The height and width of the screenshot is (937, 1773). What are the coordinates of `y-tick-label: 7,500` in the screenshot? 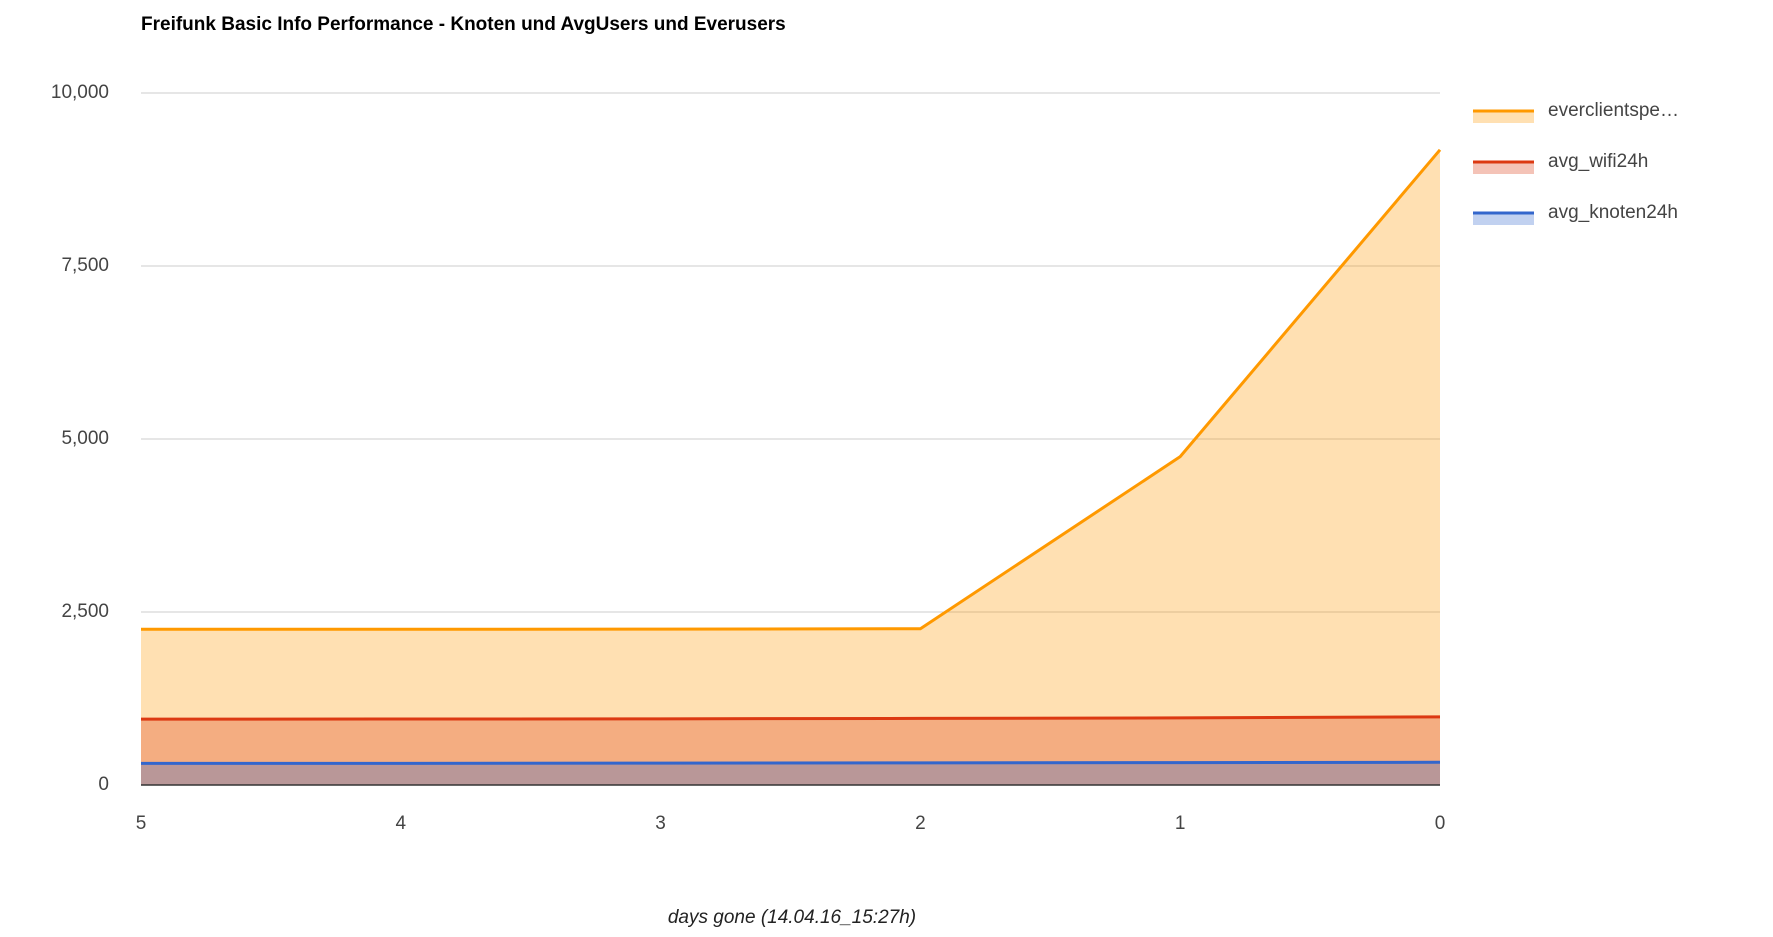 It's located at (85, 265).